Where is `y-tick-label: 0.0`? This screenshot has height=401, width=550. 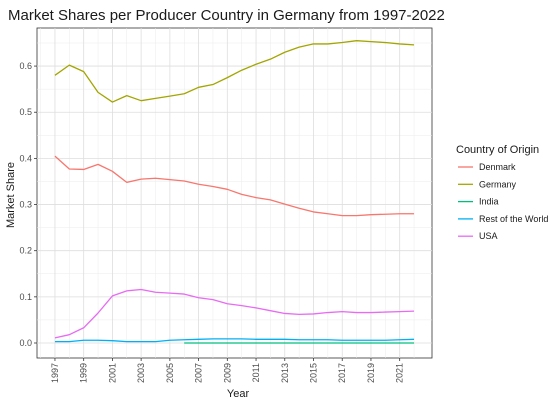
y-tick-label: 0.0 is located at coordinates (25, 343).